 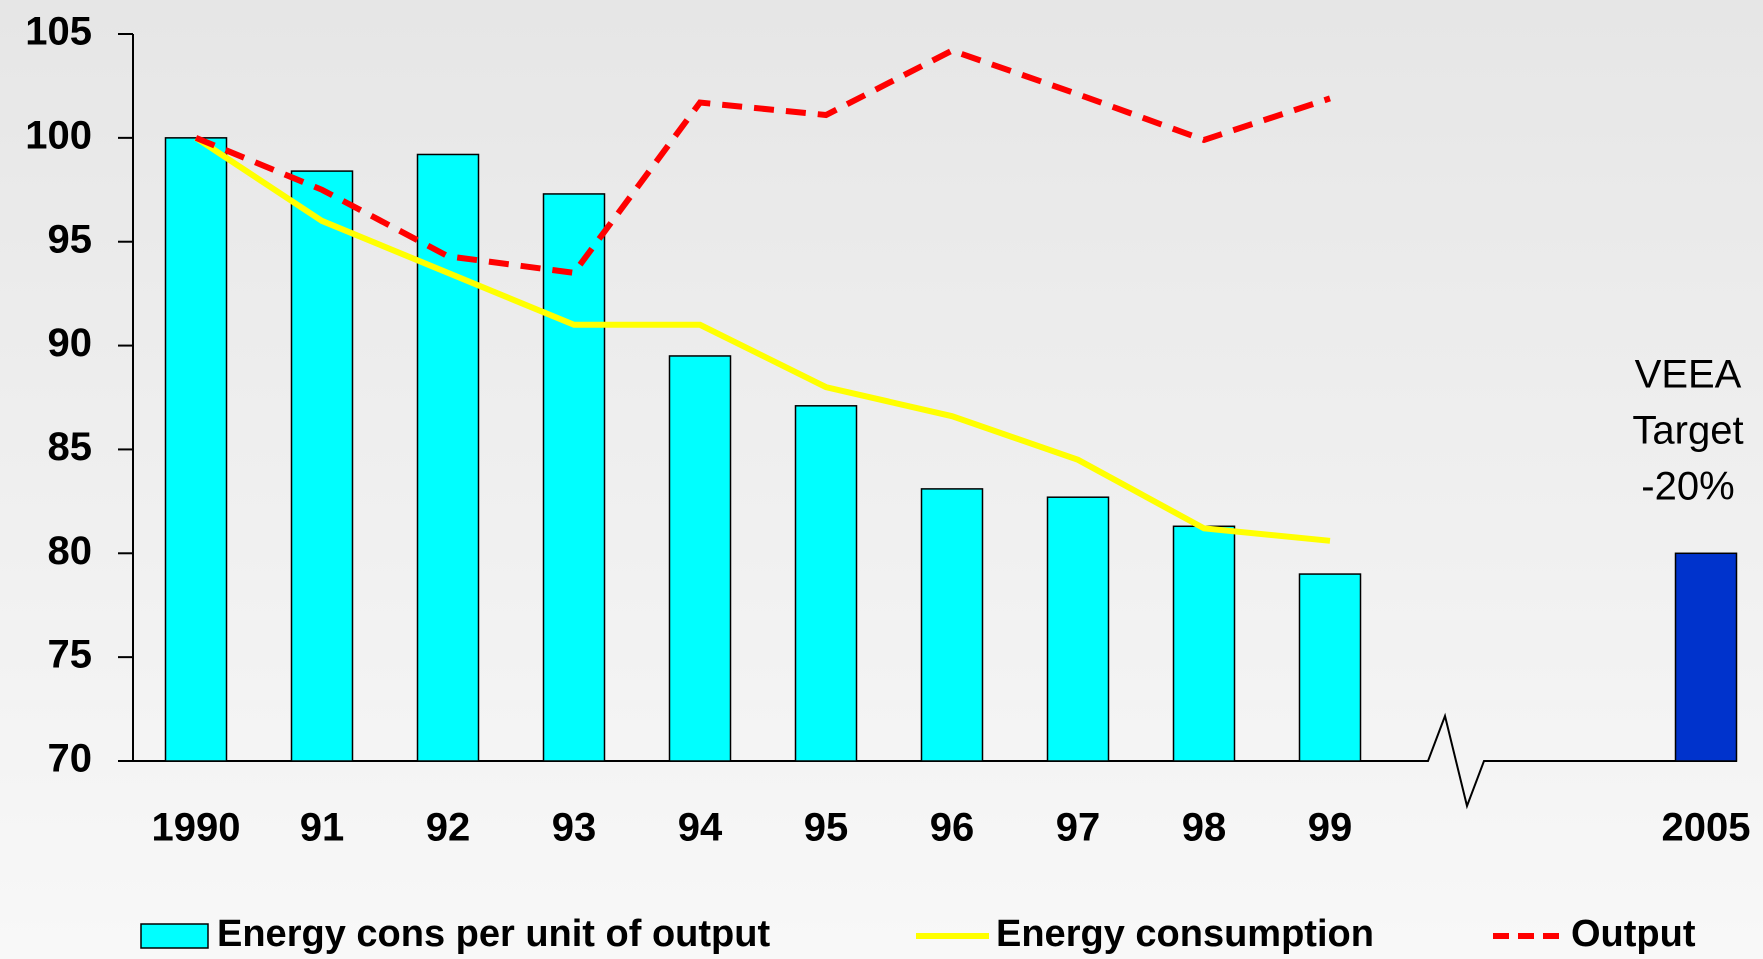 What do you see at coordinates (174, 936) in the screenshot?
I see `legend-swatch` at bounding box center [174, 936].